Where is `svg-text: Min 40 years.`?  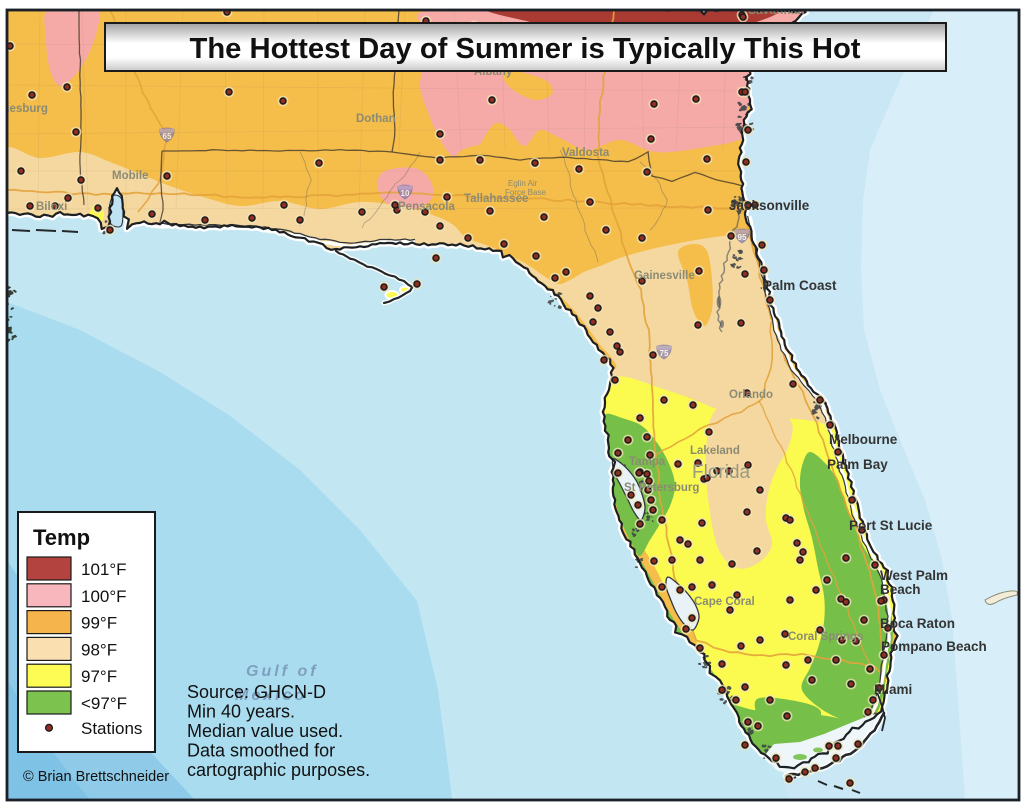 svg-text: Min 40 years. is located at coordinates (241, 712).